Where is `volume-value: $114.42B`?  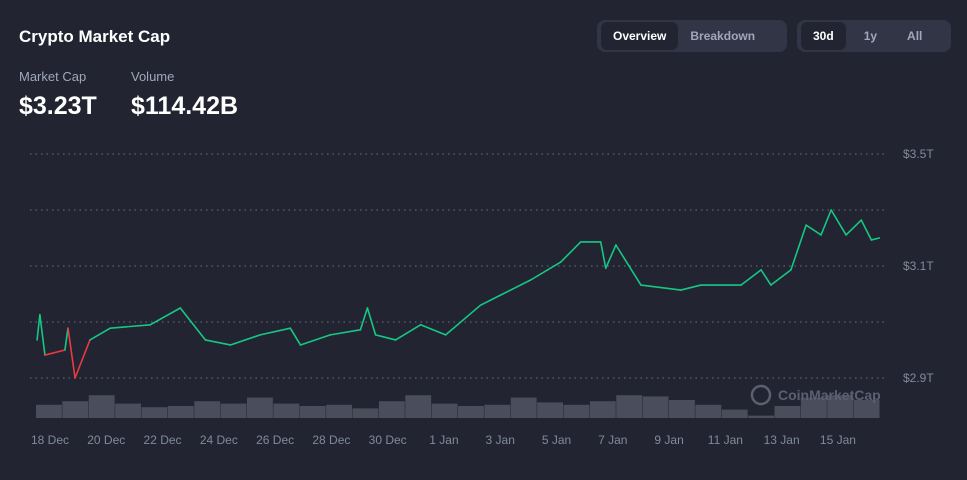 volume-value: $114.42B is located at coordinates (185, 106).